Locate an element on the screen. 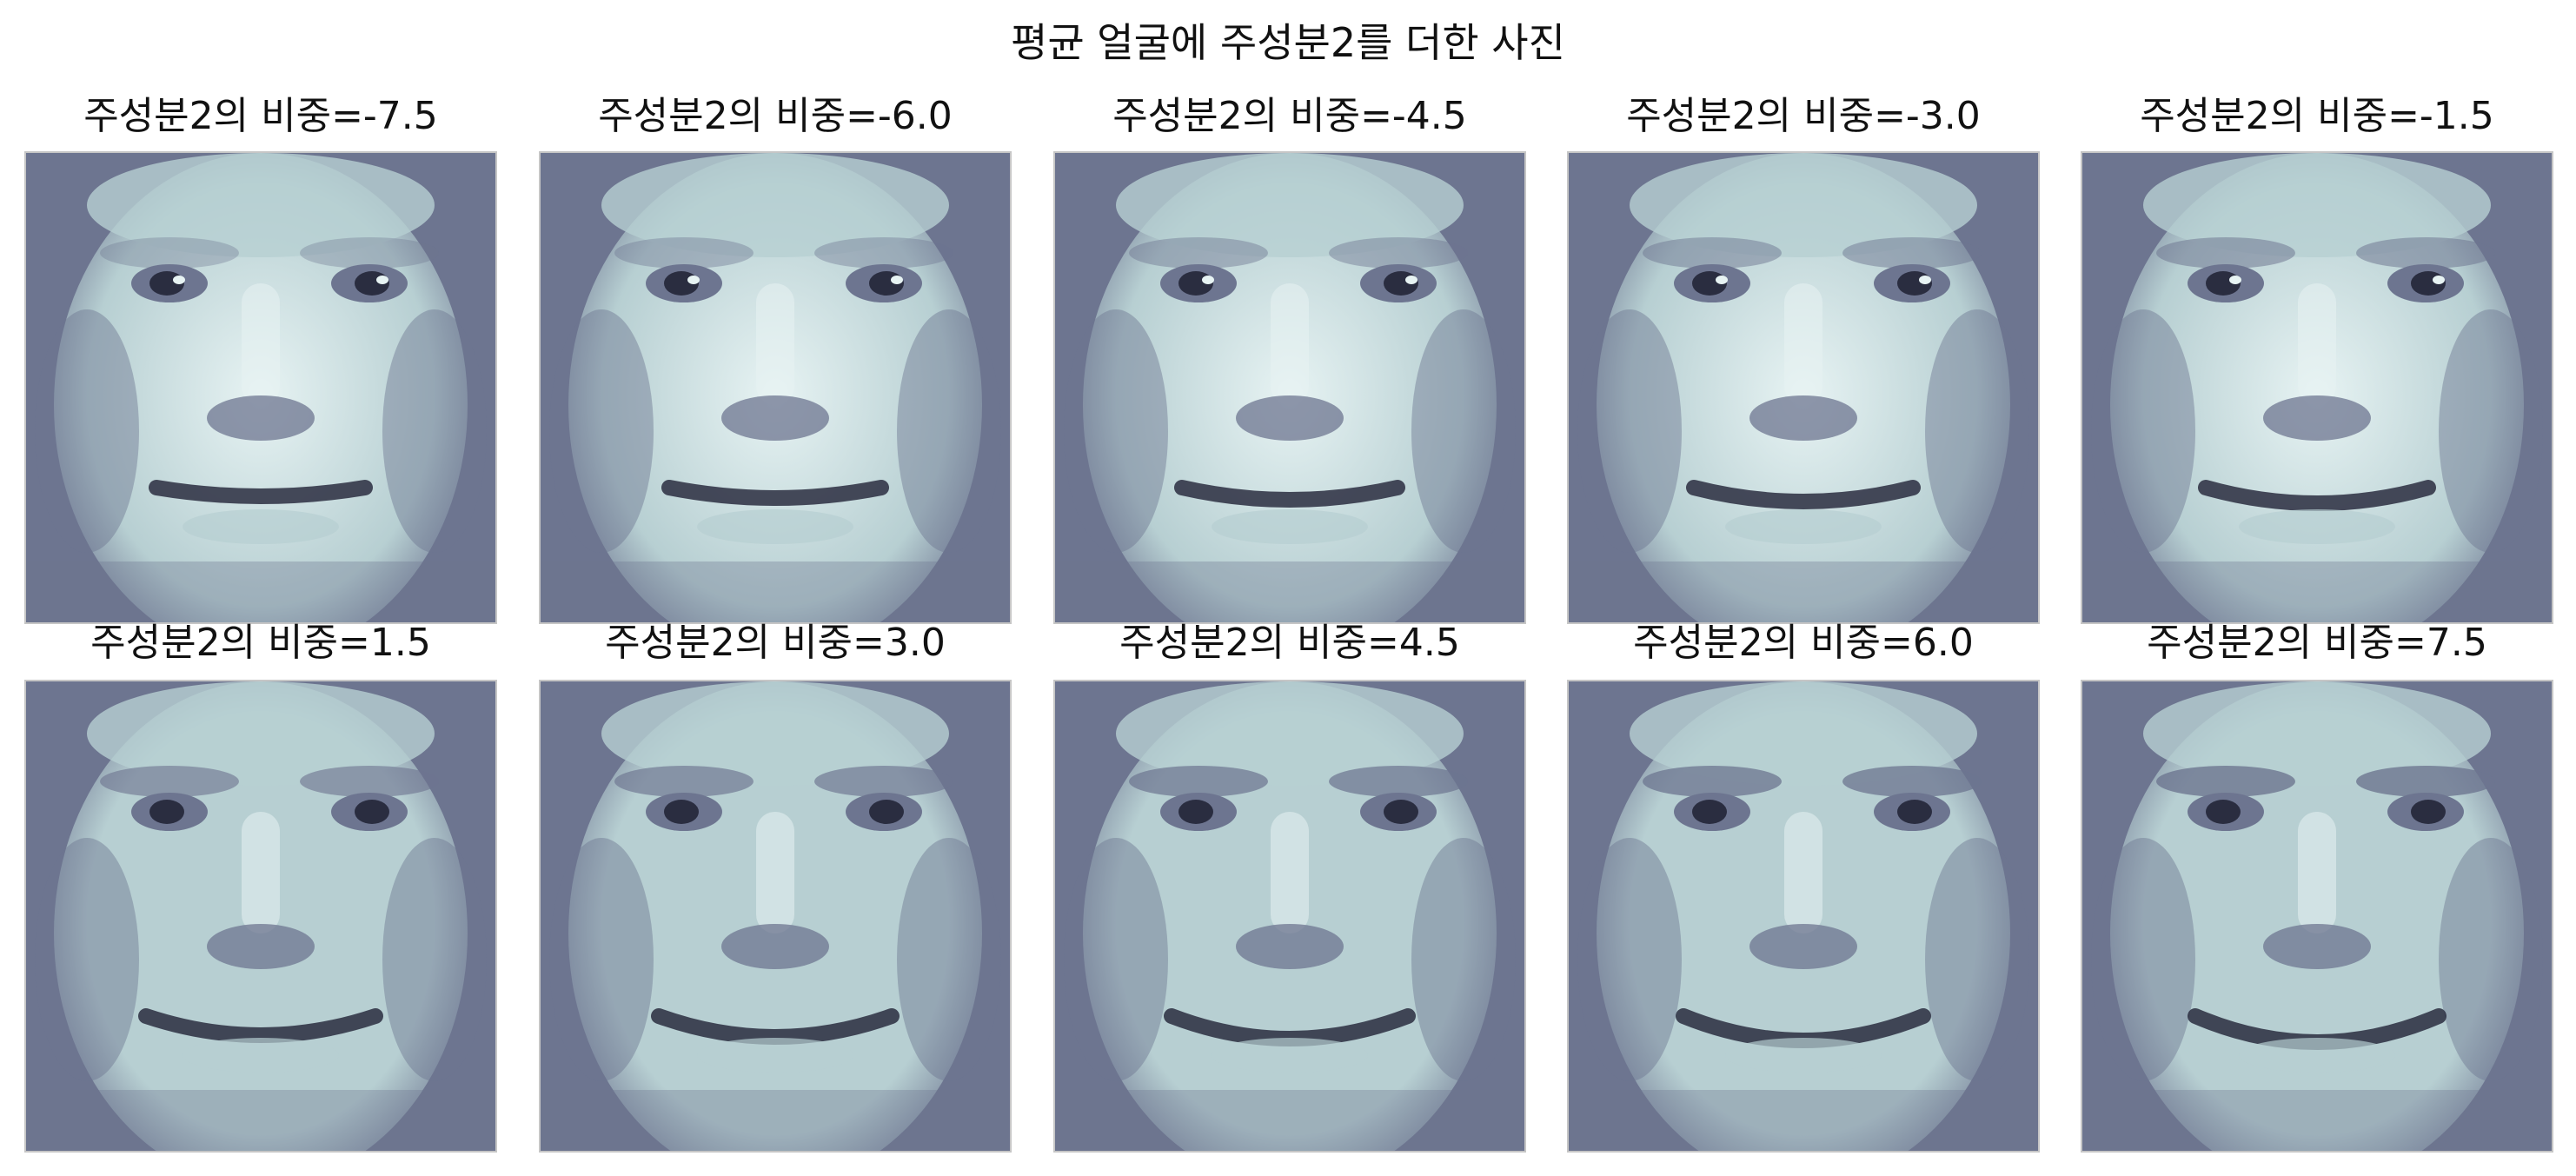 This screenshot has width=2576, height=1176. panel-title: 주성분2의 비중=1.5 is located at coordinates (260, 643).